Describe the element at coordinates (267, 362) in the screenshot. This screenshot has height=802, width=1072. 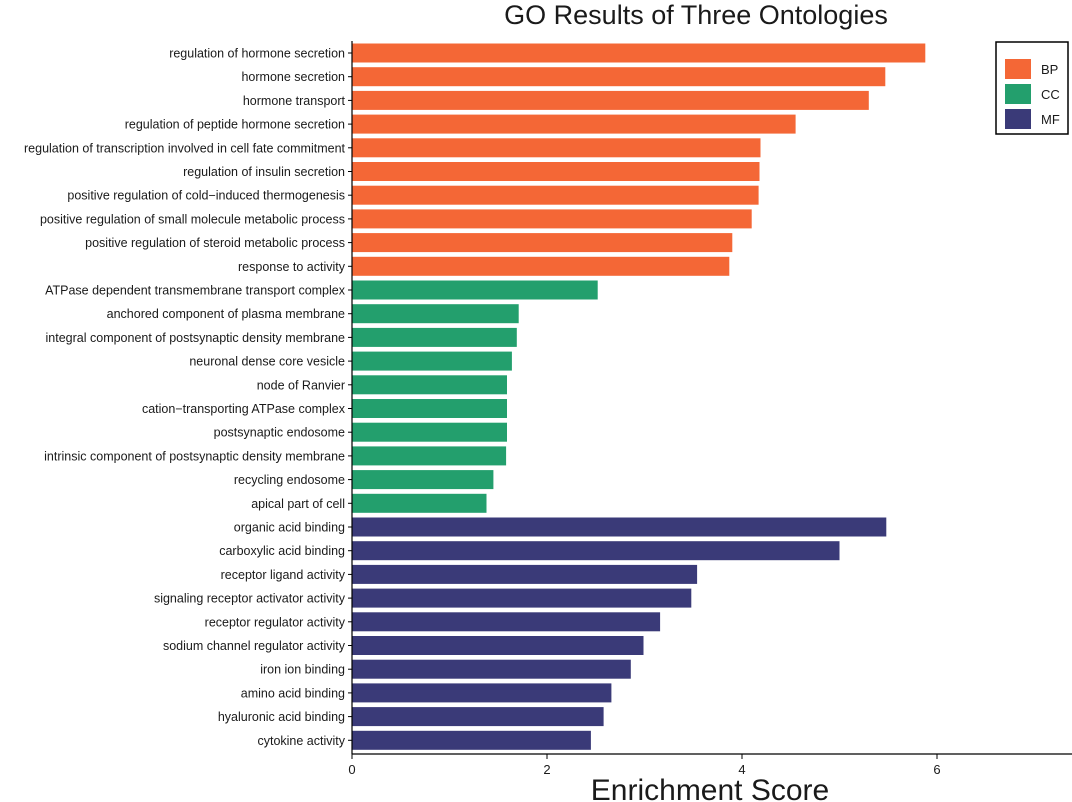
I see `y-tick-label: neuronal dense core vesicle` at that location.